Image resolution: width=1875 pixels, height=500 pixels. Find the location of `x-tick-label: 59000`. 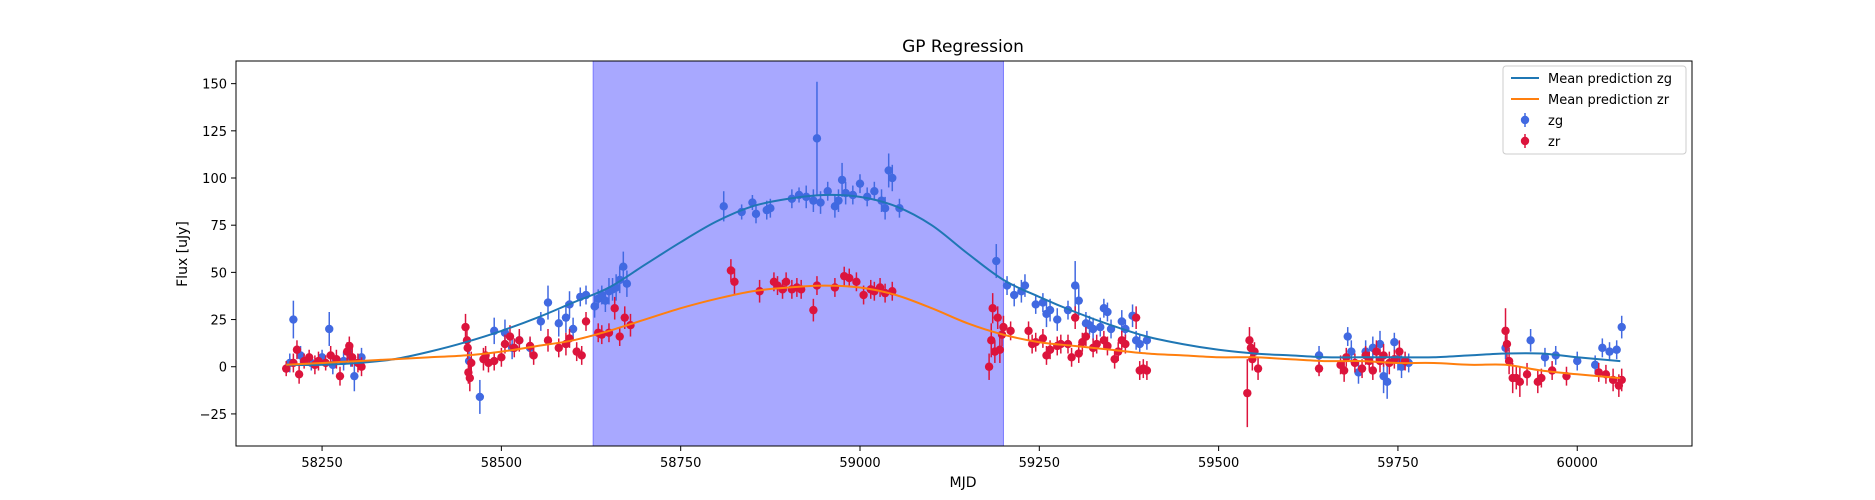

x-tick-label: 59000 is located at coordinates (859, 463).